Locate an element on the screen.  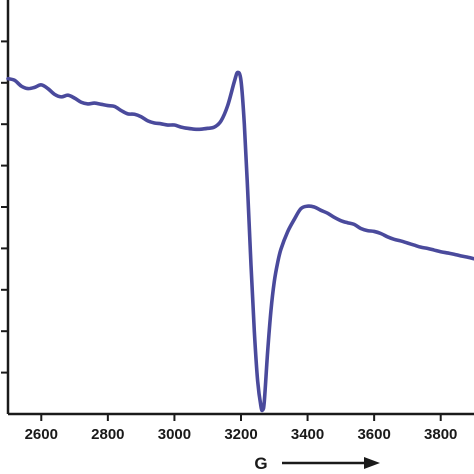
x-tick-label: 3400 is located at coordinates (307, 434).